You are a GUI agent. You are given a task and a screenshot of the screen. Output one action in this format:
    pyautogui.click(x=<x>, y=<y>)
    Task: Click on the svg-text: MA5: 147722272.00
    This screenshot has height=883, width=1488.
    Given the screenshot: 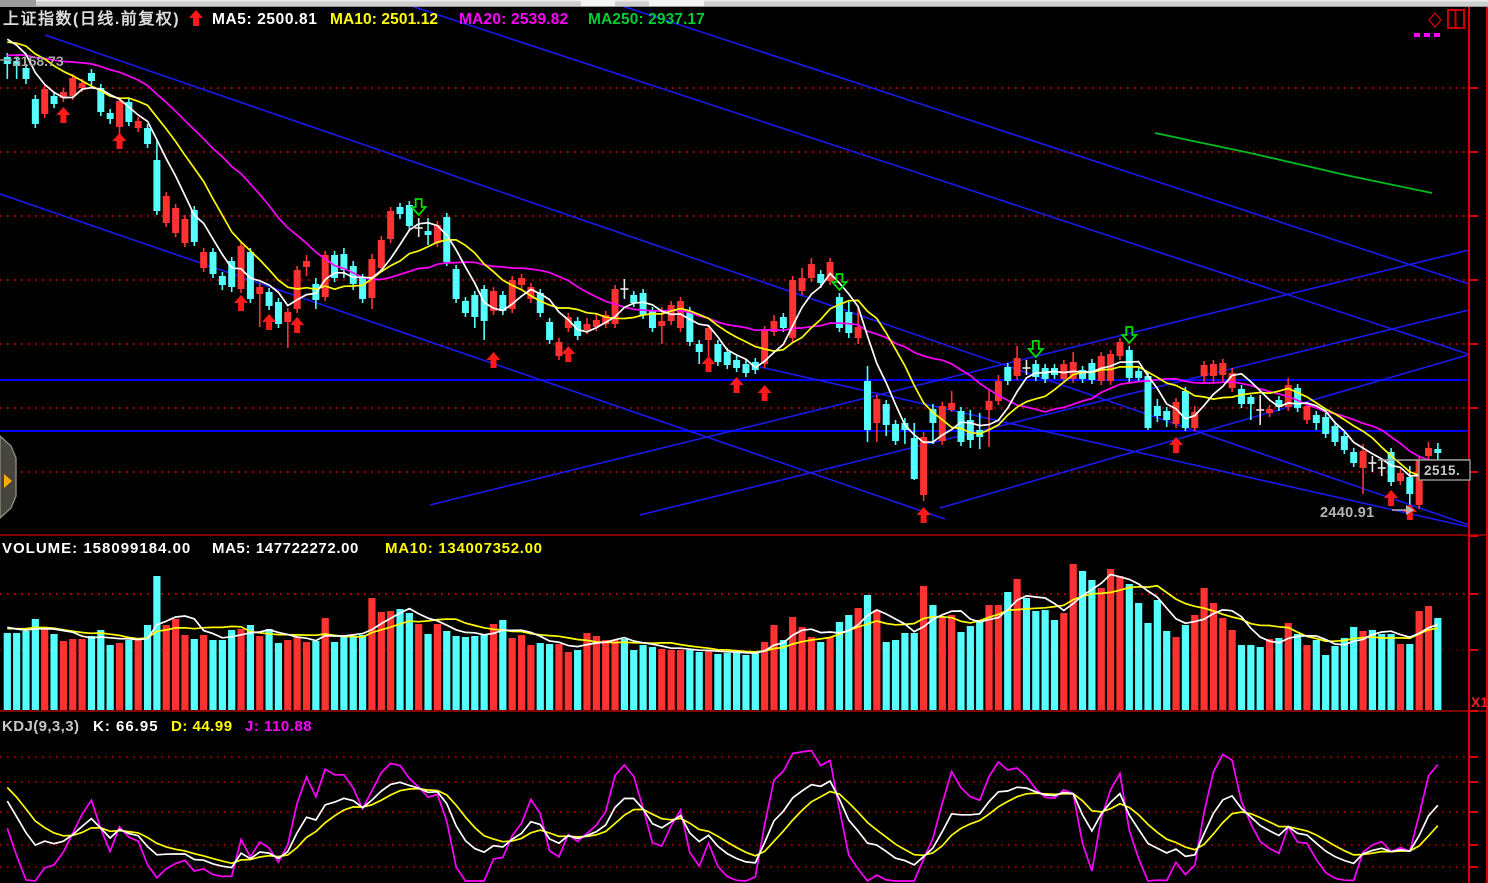 What is the action you would take?
    pyautogui.click(x=285, y=548)
    